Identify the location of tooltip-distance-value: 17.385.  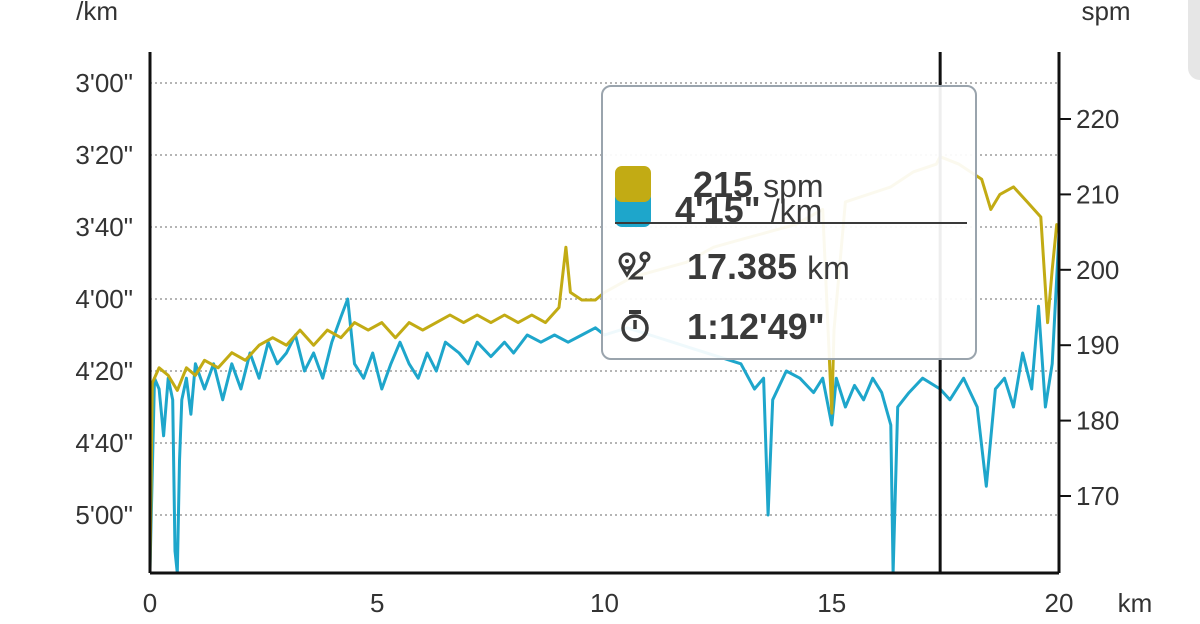
(742, 266).